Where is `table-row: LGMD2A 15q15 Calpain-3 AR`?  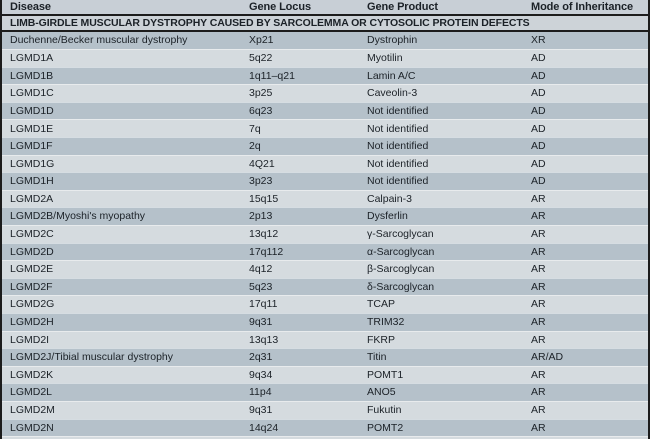 table-row: LGMD2A 15q15 Calpain-3 AR is located at coordinates (325, 198).